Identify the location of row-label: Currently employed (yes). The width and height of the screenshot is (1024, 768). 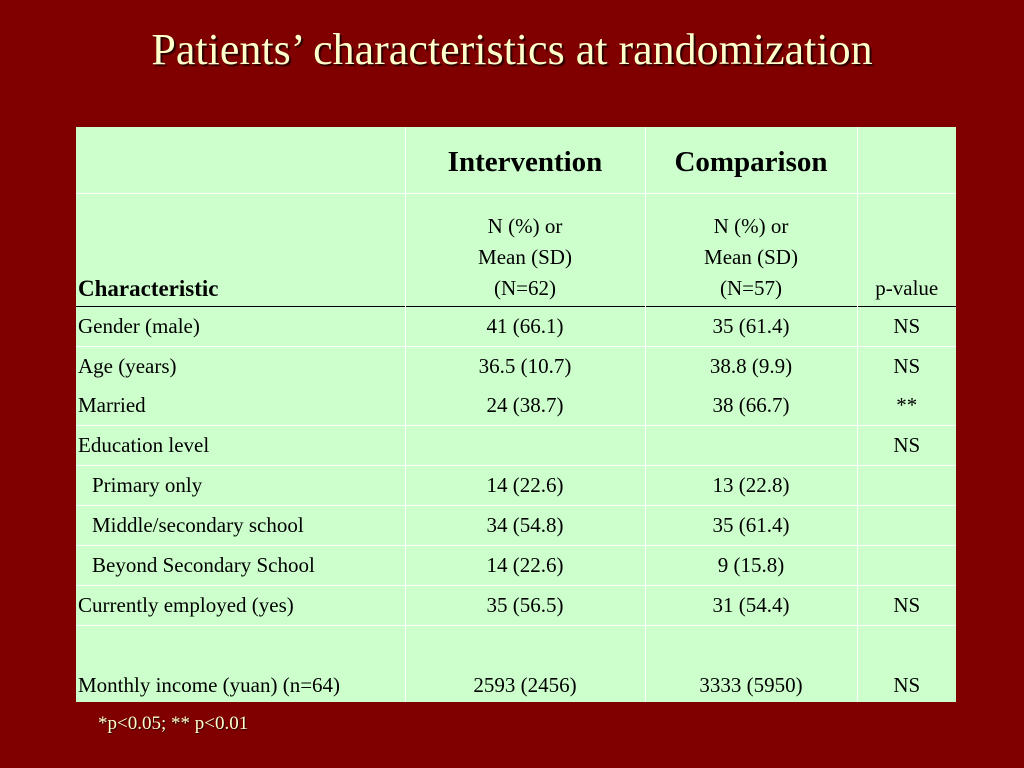
(186, 605).